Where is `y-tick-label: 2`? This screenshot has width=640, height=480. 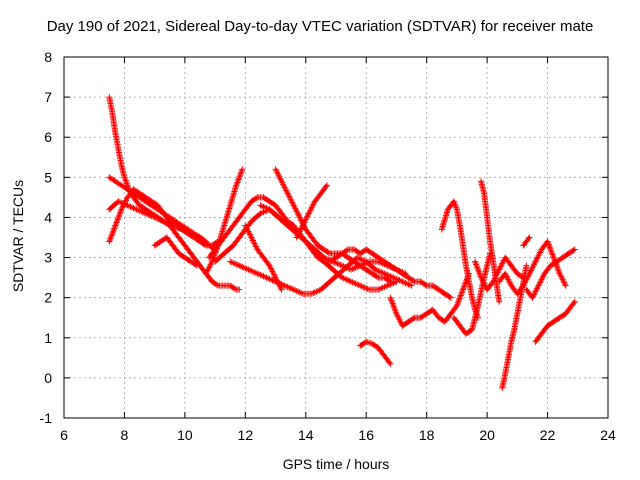 y-tick-label: 2 is located at coordinates (48, 298).